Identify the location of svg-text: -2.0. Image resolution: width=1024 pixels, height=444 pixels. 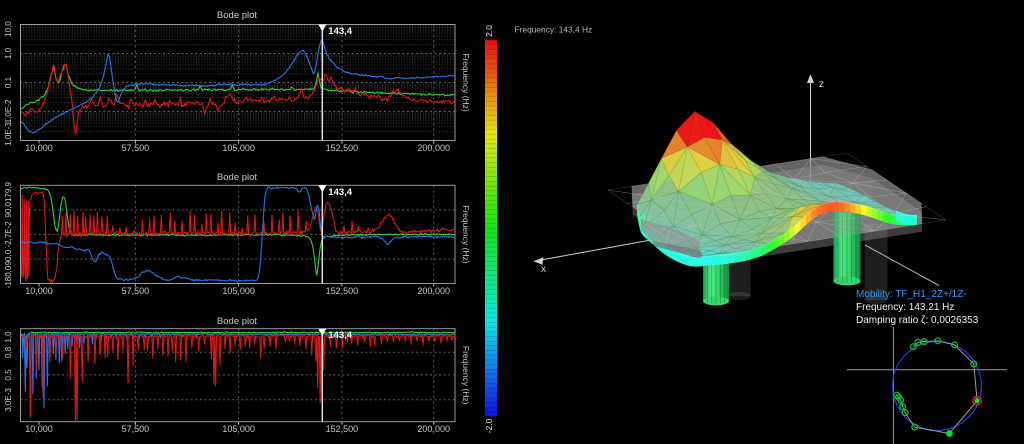
(489, 425).